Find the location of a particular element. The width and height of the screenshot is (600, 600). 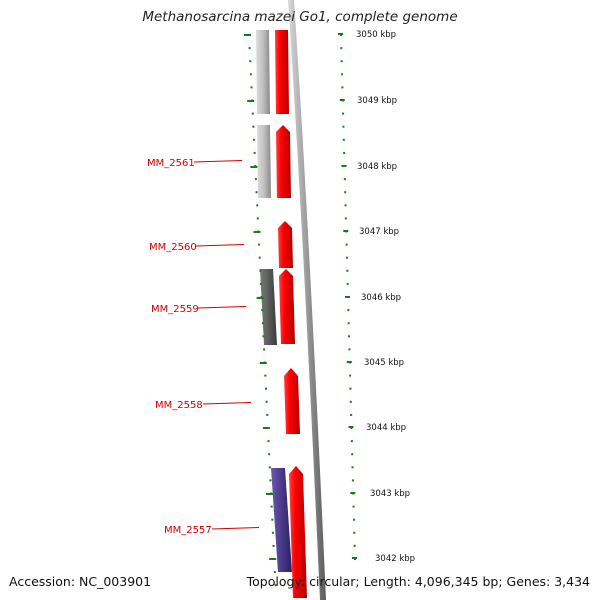

kbp-label: 3048 kbp is located at coordinates (377, 167).